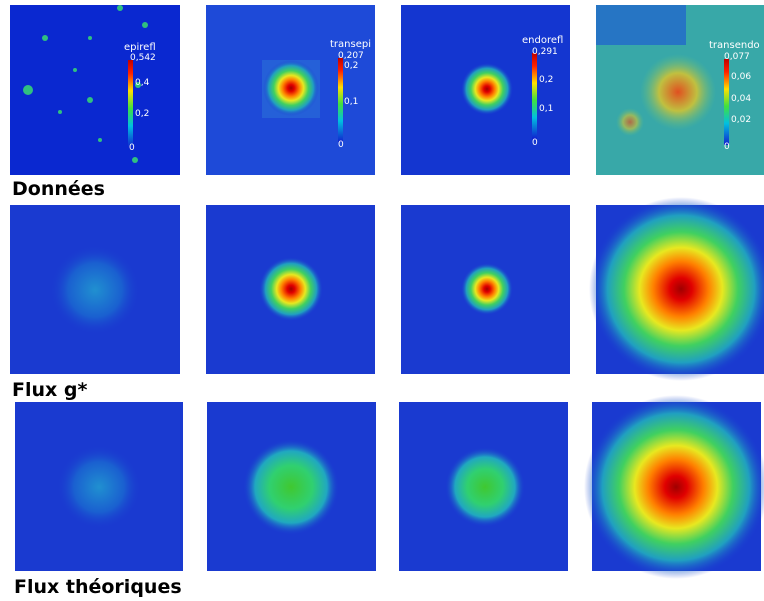  What do you see at coordinates (85, 84) in the screenshot?
I see `spots` at bounding box center [85, 84].